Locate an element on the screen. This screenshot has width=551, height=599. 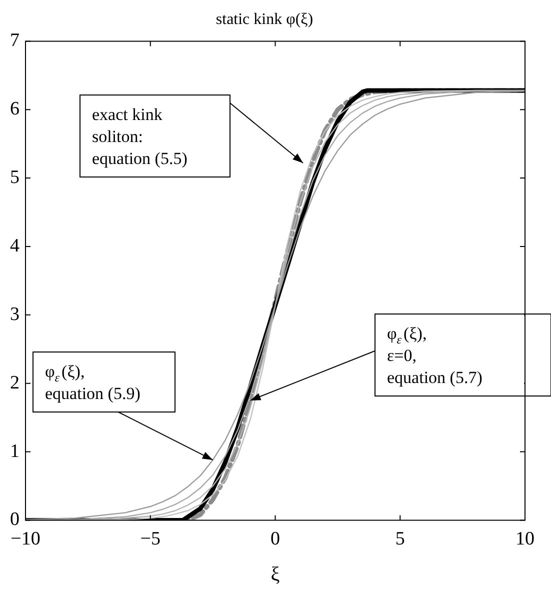
y-tick-label: 5 is located at coordinates (15, 177).